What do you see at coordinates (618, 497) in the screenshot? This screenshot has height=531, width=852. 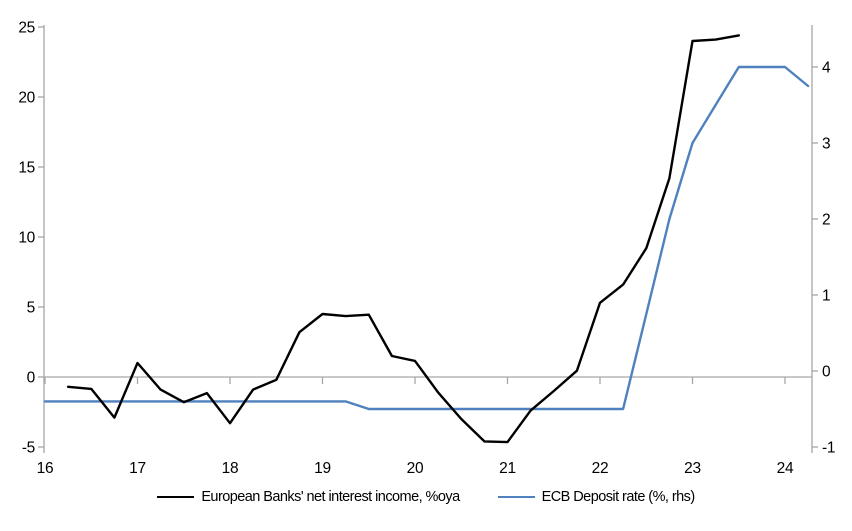 I see `legend-label-ecb-deposit-rate: ECB Deposit rate (%, rhs)` at bounding box center [618, 497].